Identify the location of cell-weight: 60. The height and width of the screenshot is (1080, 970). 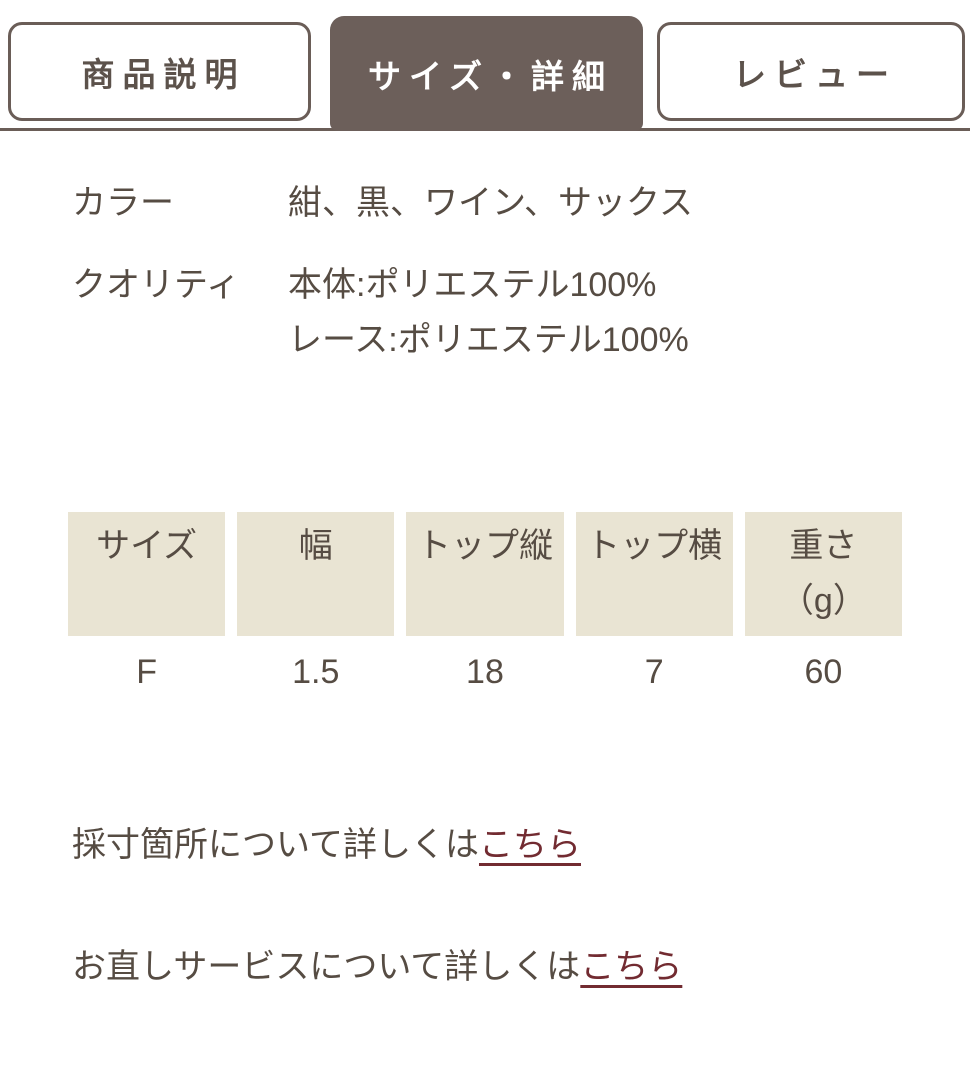
(823, 669).